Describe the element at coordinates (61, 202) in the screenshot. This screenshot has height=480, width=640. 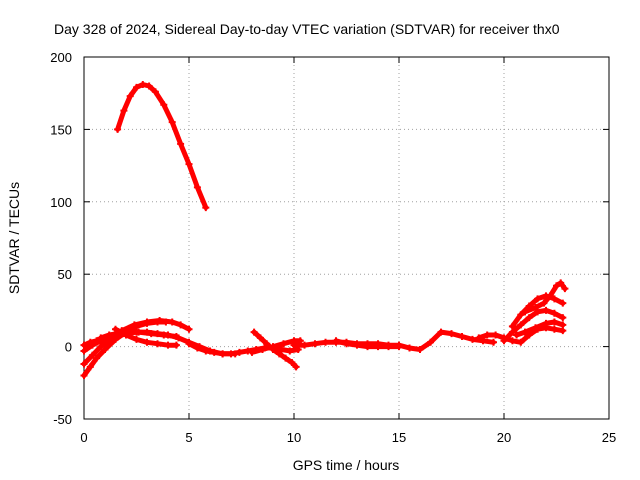
I see `y-tick-label: 100` at that location.